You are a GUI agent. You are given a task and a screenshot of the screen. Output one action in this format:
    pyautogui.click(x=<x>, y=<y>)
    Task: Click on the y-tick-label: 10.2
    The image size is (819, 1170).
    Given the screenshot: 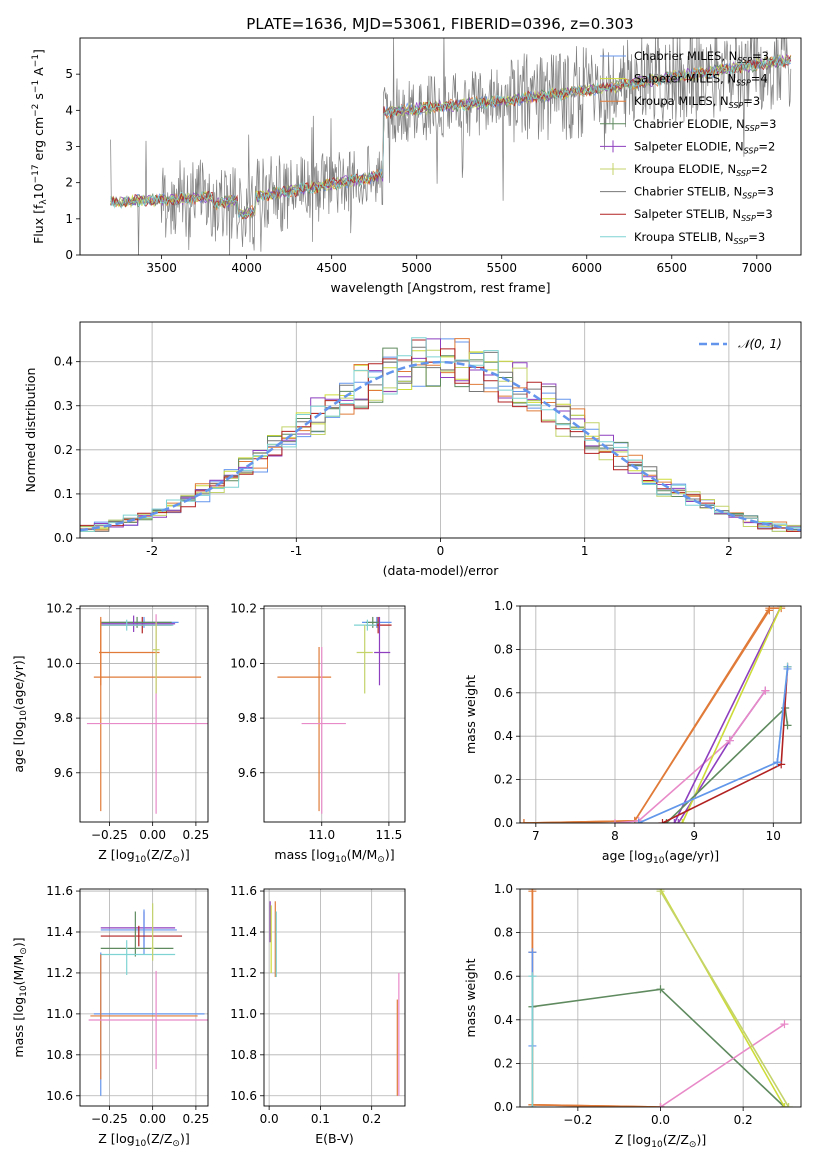 What is the action you would take?
    pyautogui.click(x=243, y=609)
    